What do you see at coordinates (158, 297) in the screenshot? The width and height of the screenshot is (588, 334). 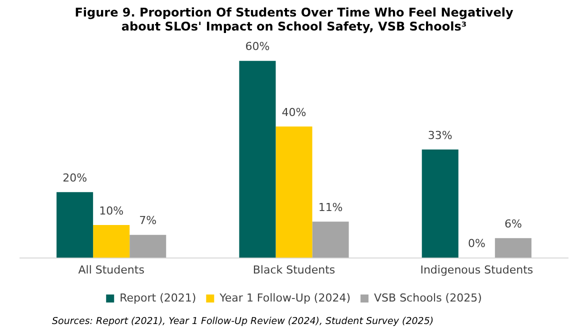 I see `legend-label: Report (2021)` at bounding box center [158, 297].